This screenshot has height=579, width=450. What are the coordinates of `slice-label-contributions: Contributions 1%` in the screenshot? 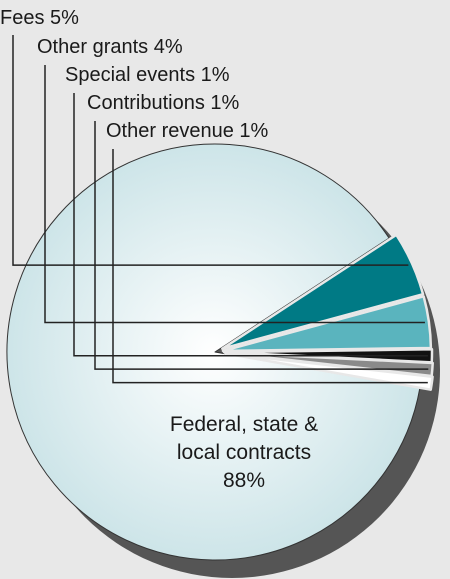 It's located at (163, 103).